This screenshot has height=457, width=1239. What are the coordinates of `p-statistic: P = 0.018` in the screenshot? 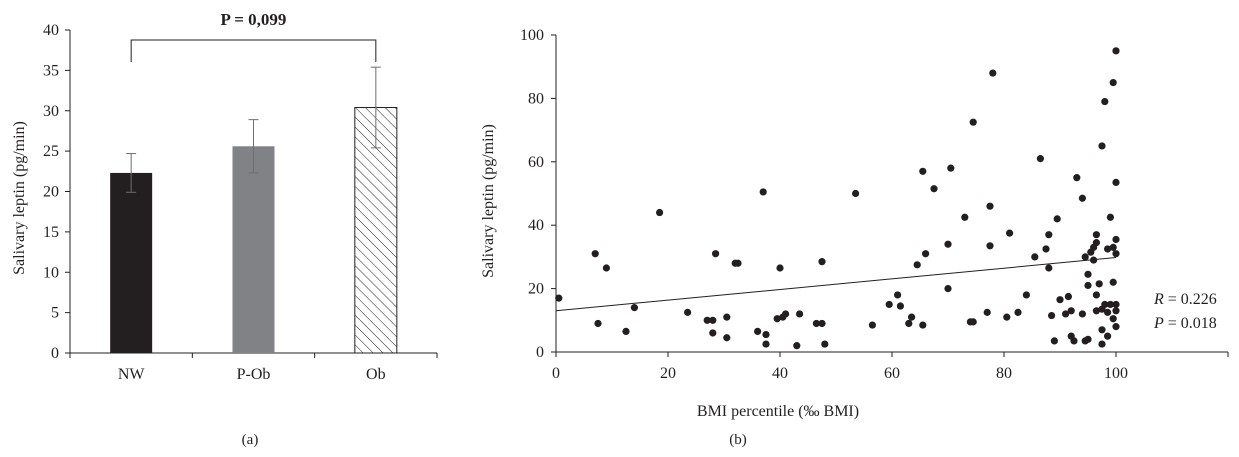 It's located at (1185, 323).